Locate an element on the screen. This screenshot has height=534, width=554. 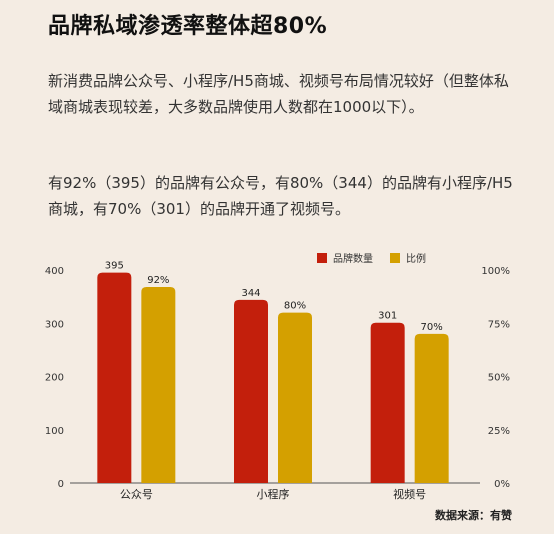
bar-value-label: 344 is located at coordinates (250, 293).